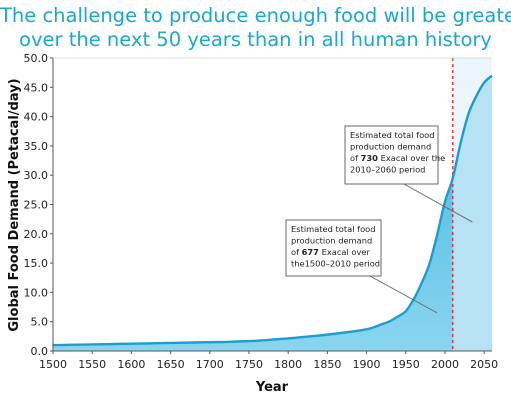 This screenshot has width=511, height=403. What do you see at coordinates (406, 364) in the screenshot?
I see `x-tick-label: 1950` at bounding box center [406, 364].